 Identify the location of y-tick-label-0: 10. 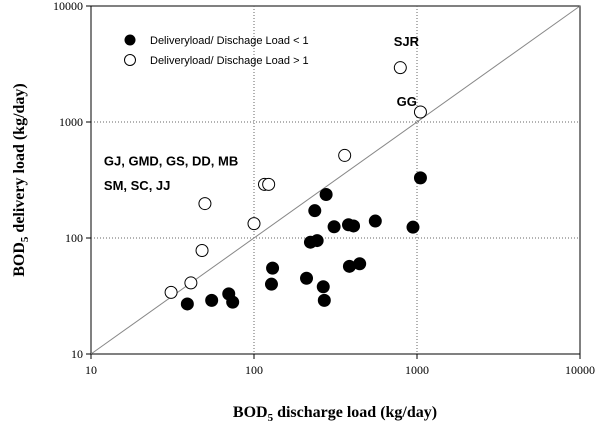
(77, 354).